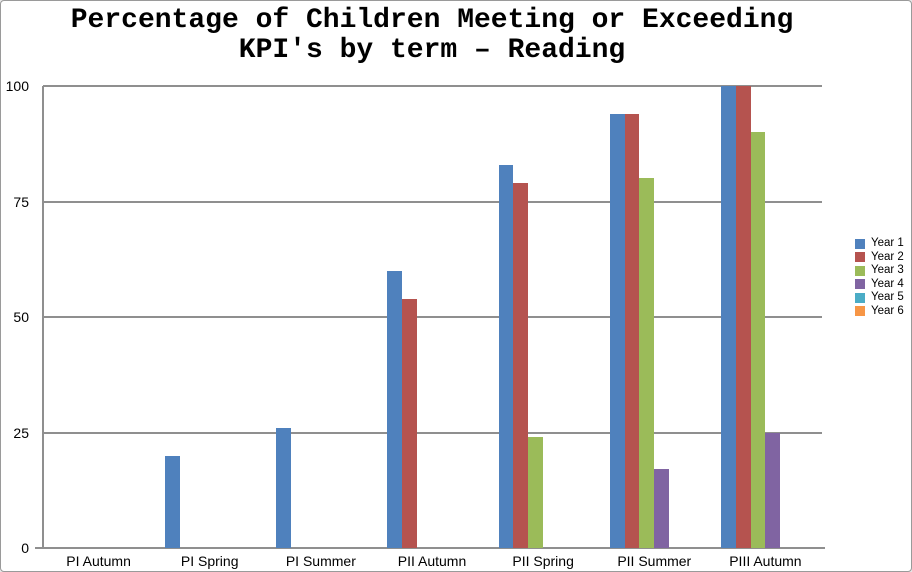 Image resolution: width=912 pixels, height=572 pixels. What do you see at coordinates (765, 561) in the screenshot?
I see `x-category-label-piii-autumn: PIII Autumn` at bounding box center [765, 561].